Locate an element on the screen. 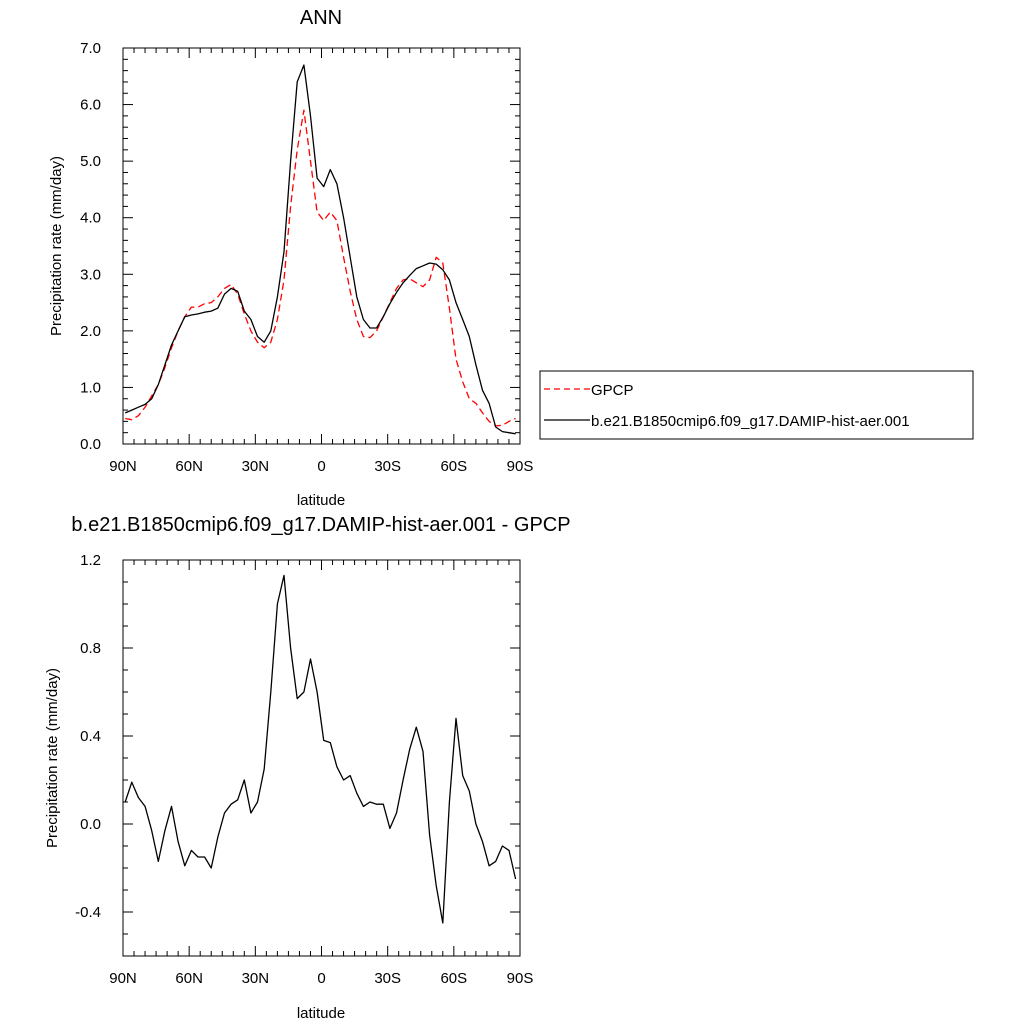  top-y-tick-label: 4.0 is located at coordinates (90, 218).